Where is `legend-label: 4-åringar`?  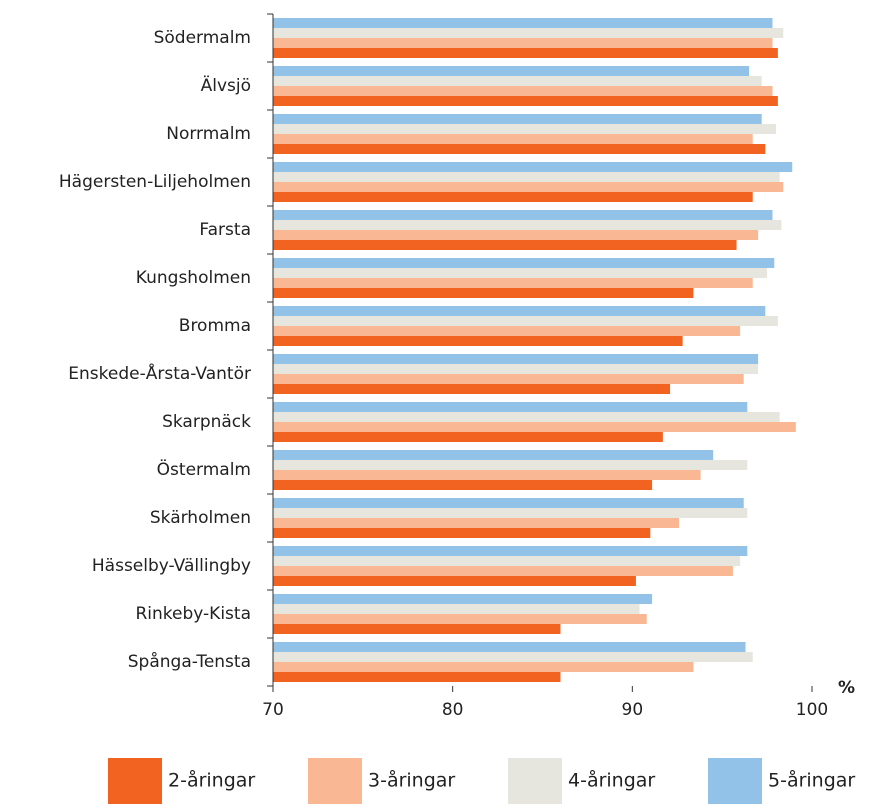 legend-label: 4-åringar is located at coordinates (611, 780).